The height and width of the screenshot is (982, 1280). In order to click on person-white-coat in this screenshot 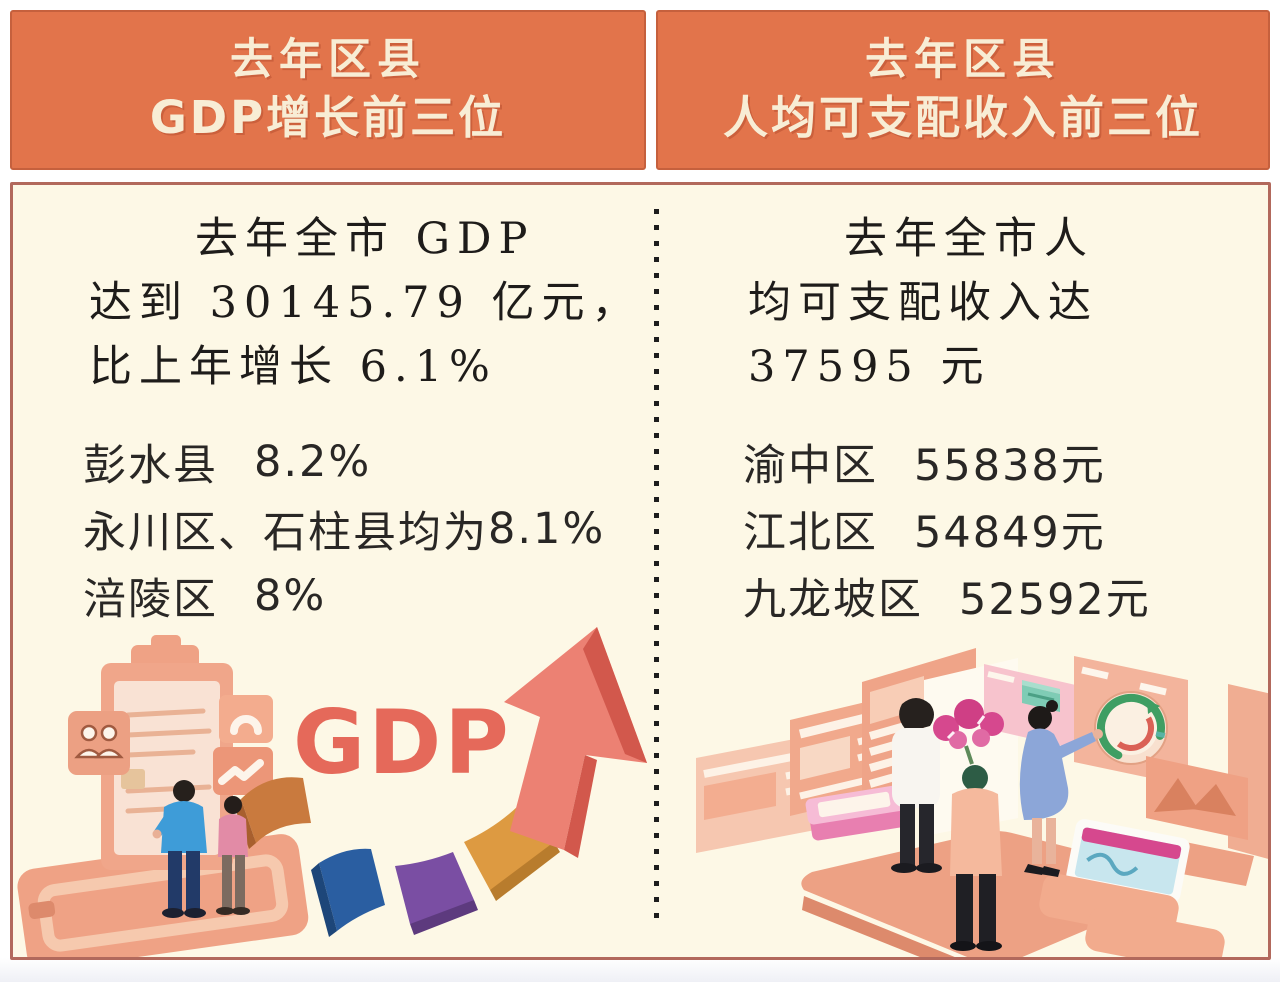, I will do `click(916, 785)`.